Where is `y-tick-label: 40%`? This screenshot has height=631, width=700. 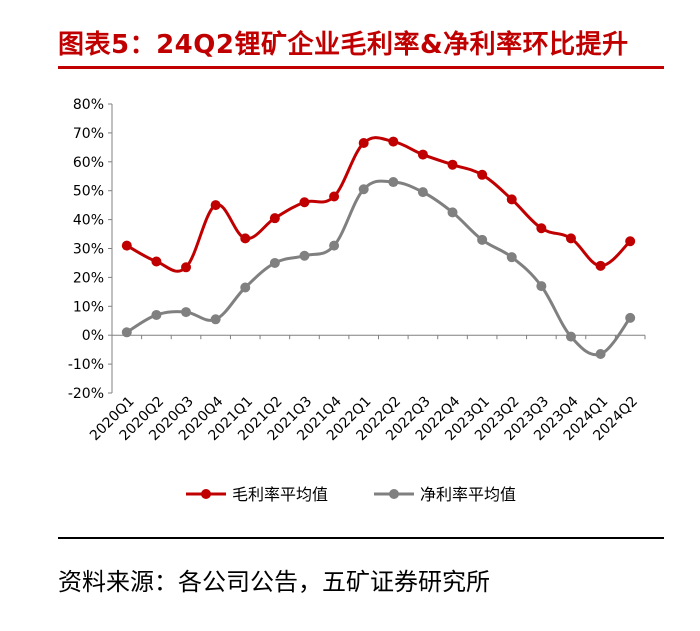 y-tick-label: 40% is located at coordinates (88, 221).